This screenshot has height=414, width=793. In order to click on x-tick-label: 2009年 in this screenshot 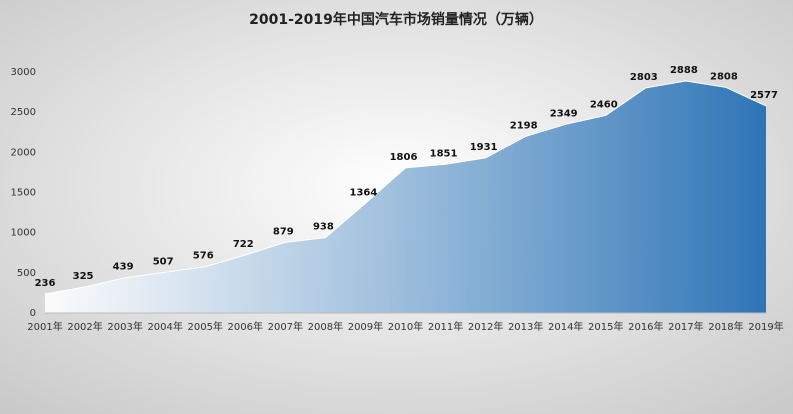, I will do `click(365, 326)`.